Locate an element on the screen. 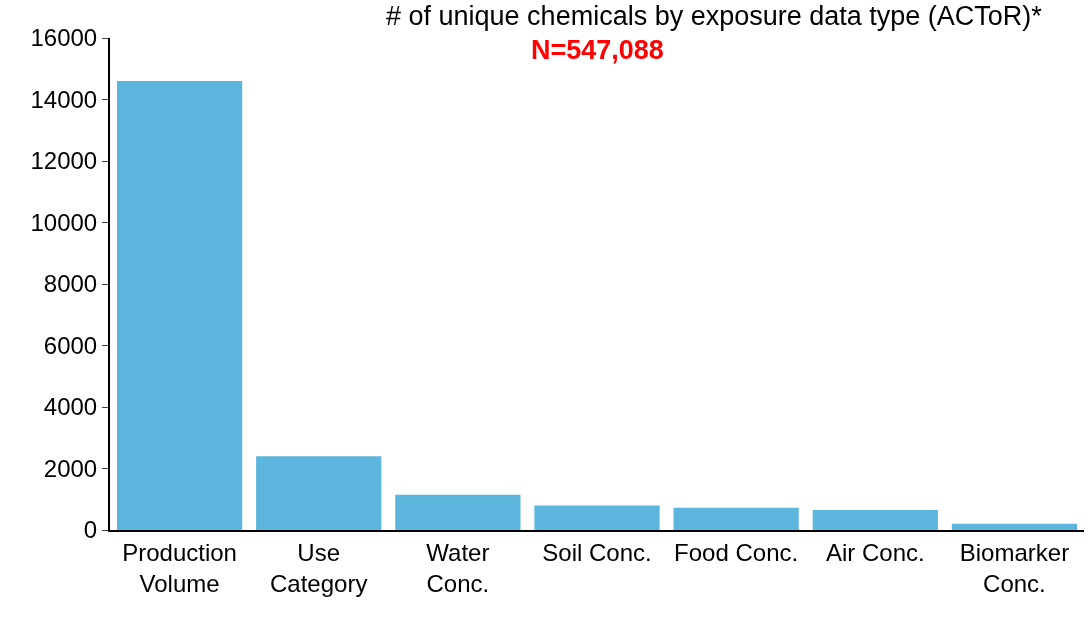 Image resolution: width=1092 pixels, height=618 pixels. x-tick-label: Water Conc. is located at coordinates (458, 567).